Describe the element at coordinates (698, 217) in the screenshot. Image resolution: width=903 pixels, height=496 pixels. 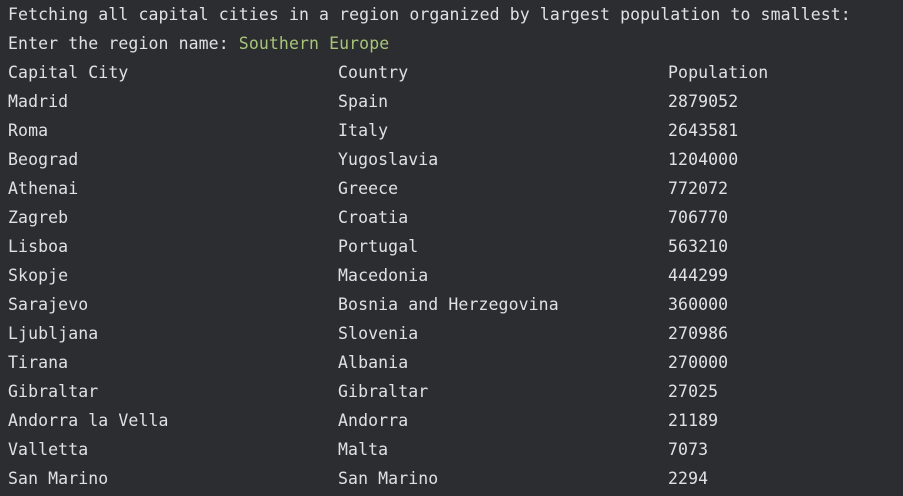
I see `population-cell: 706770` at that location.